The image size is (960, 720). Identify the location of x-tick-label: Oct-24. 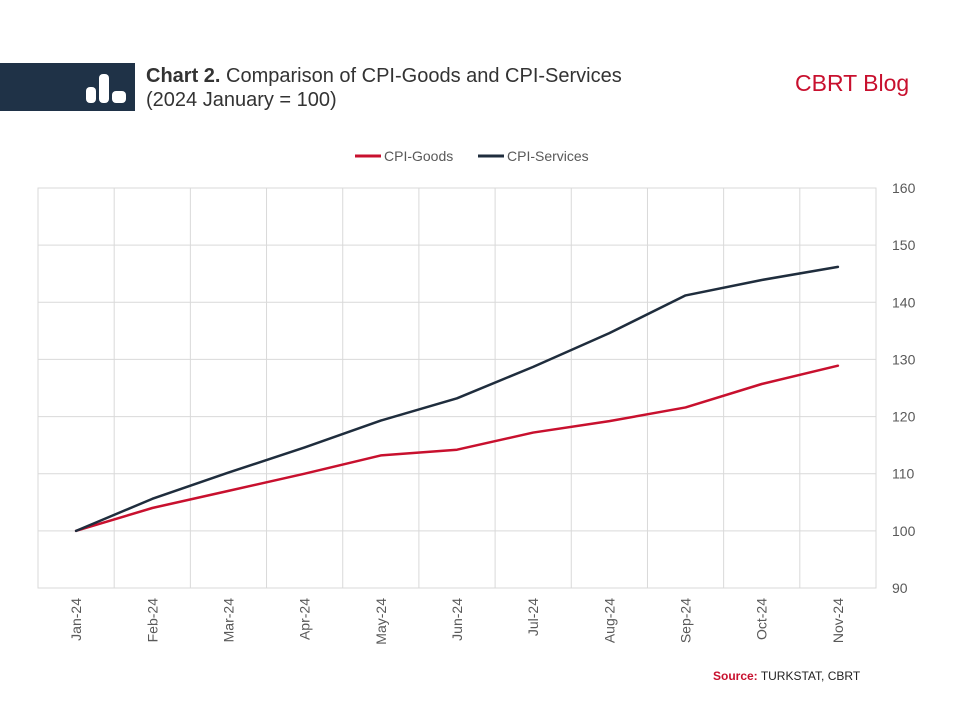
(762, 619).